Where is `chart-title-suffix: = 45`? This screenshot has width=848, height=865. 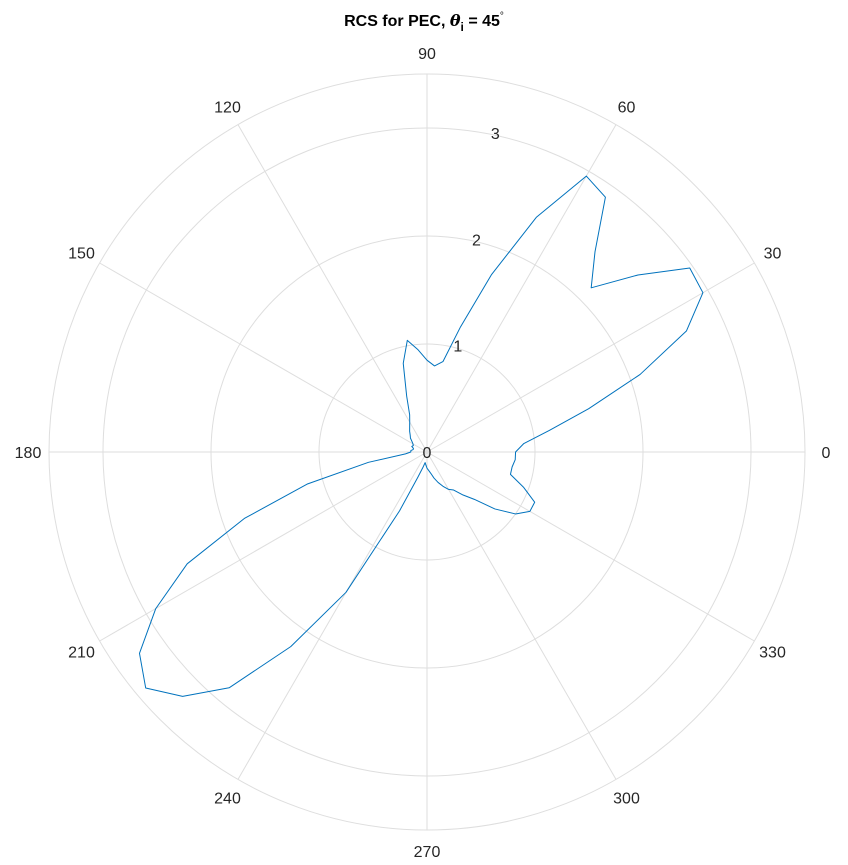
chart-title-suffix: = 45 is located at coordinates (482, 21).